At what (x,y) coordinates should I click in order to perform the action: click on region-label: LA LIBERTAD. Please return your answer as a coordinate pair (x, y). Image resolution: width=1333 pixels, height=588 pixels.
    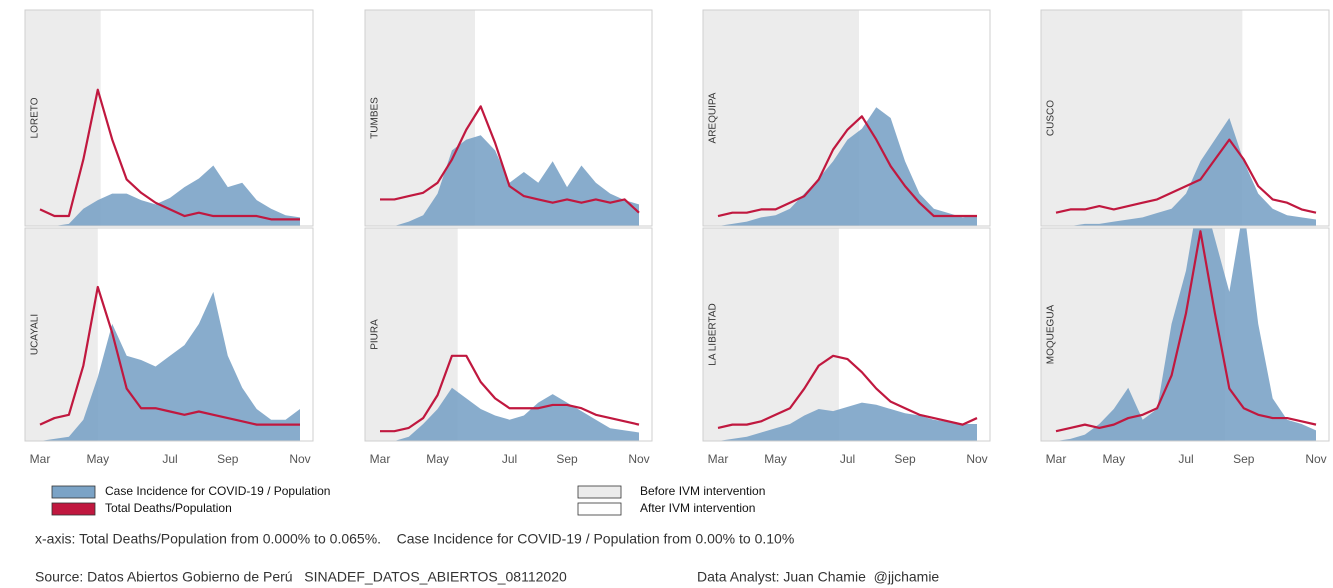
    Looking at the image, I should click on (713, 334).